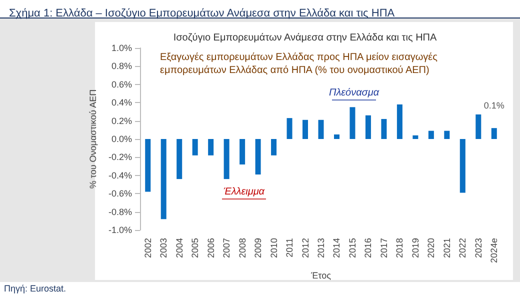  Describe the element at coordinates (494, 251) in the screenshot. I see `x-tick-label: 2024e` at that location.